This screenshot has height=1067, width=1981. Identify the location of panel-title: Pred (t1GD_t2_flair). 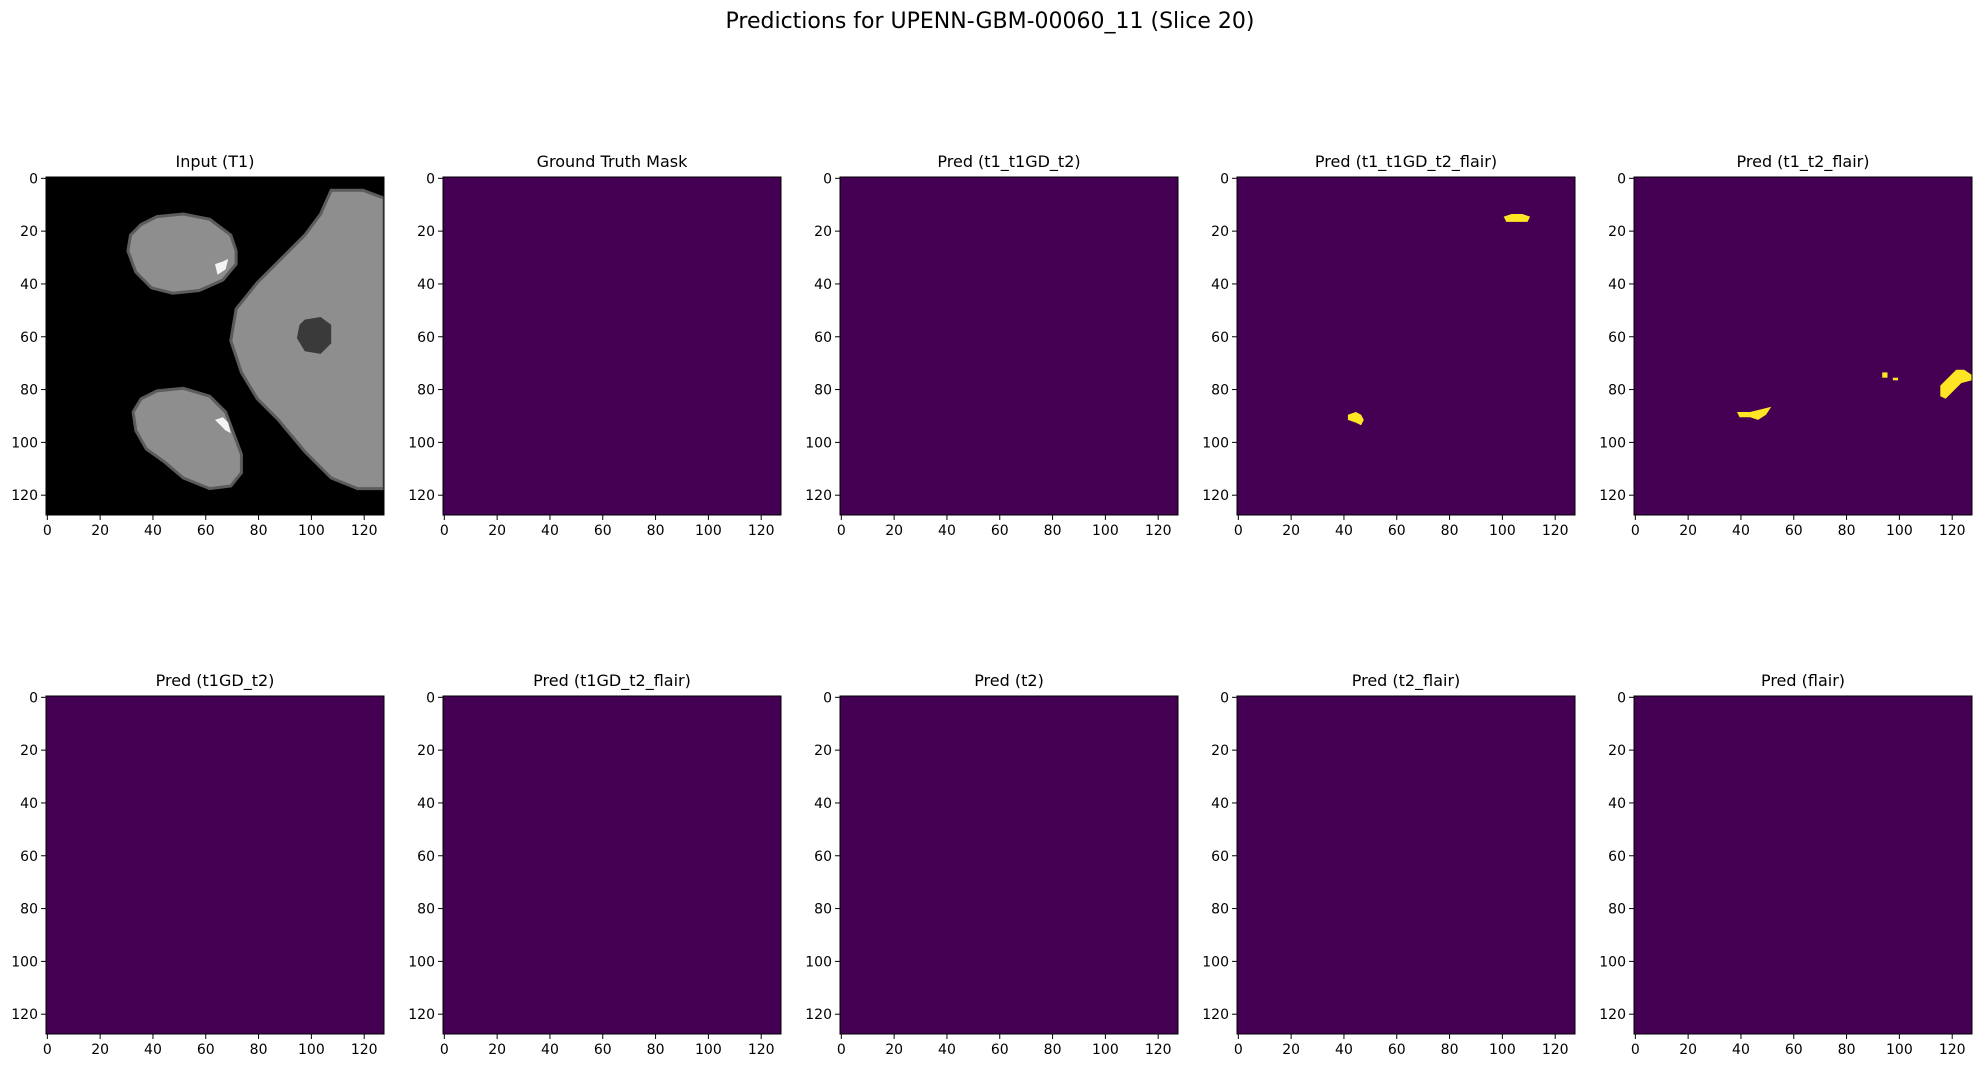
(612, 681).